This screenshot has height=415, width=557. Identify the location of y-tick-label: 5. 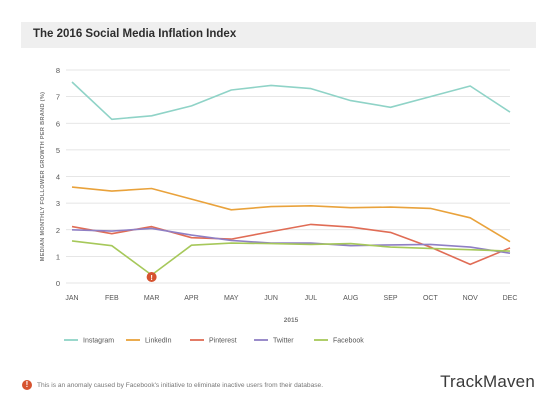
(58, 150).